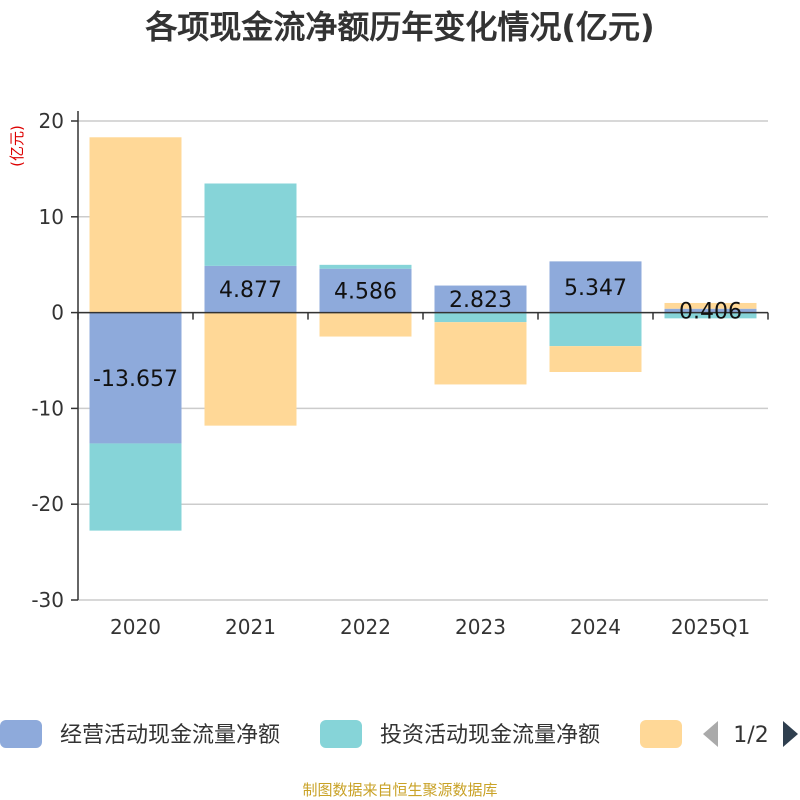  I want to click on y-tick-label: -30, so click(47, 600).